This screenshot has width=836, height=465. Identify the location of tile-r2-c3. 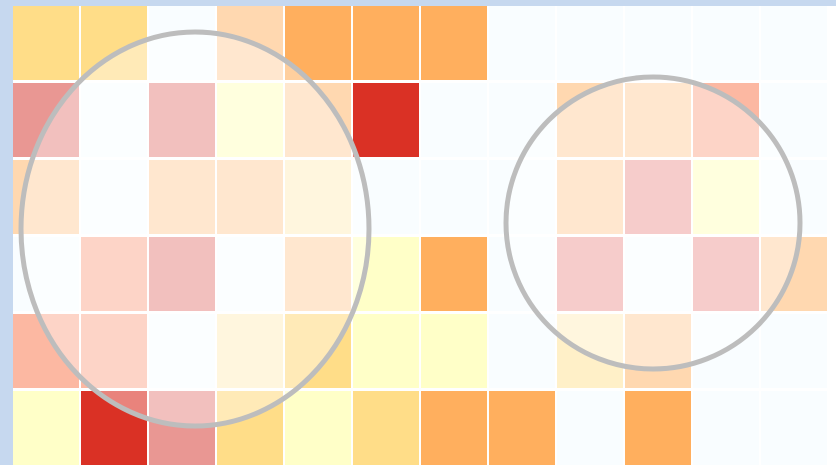
(250, 197).